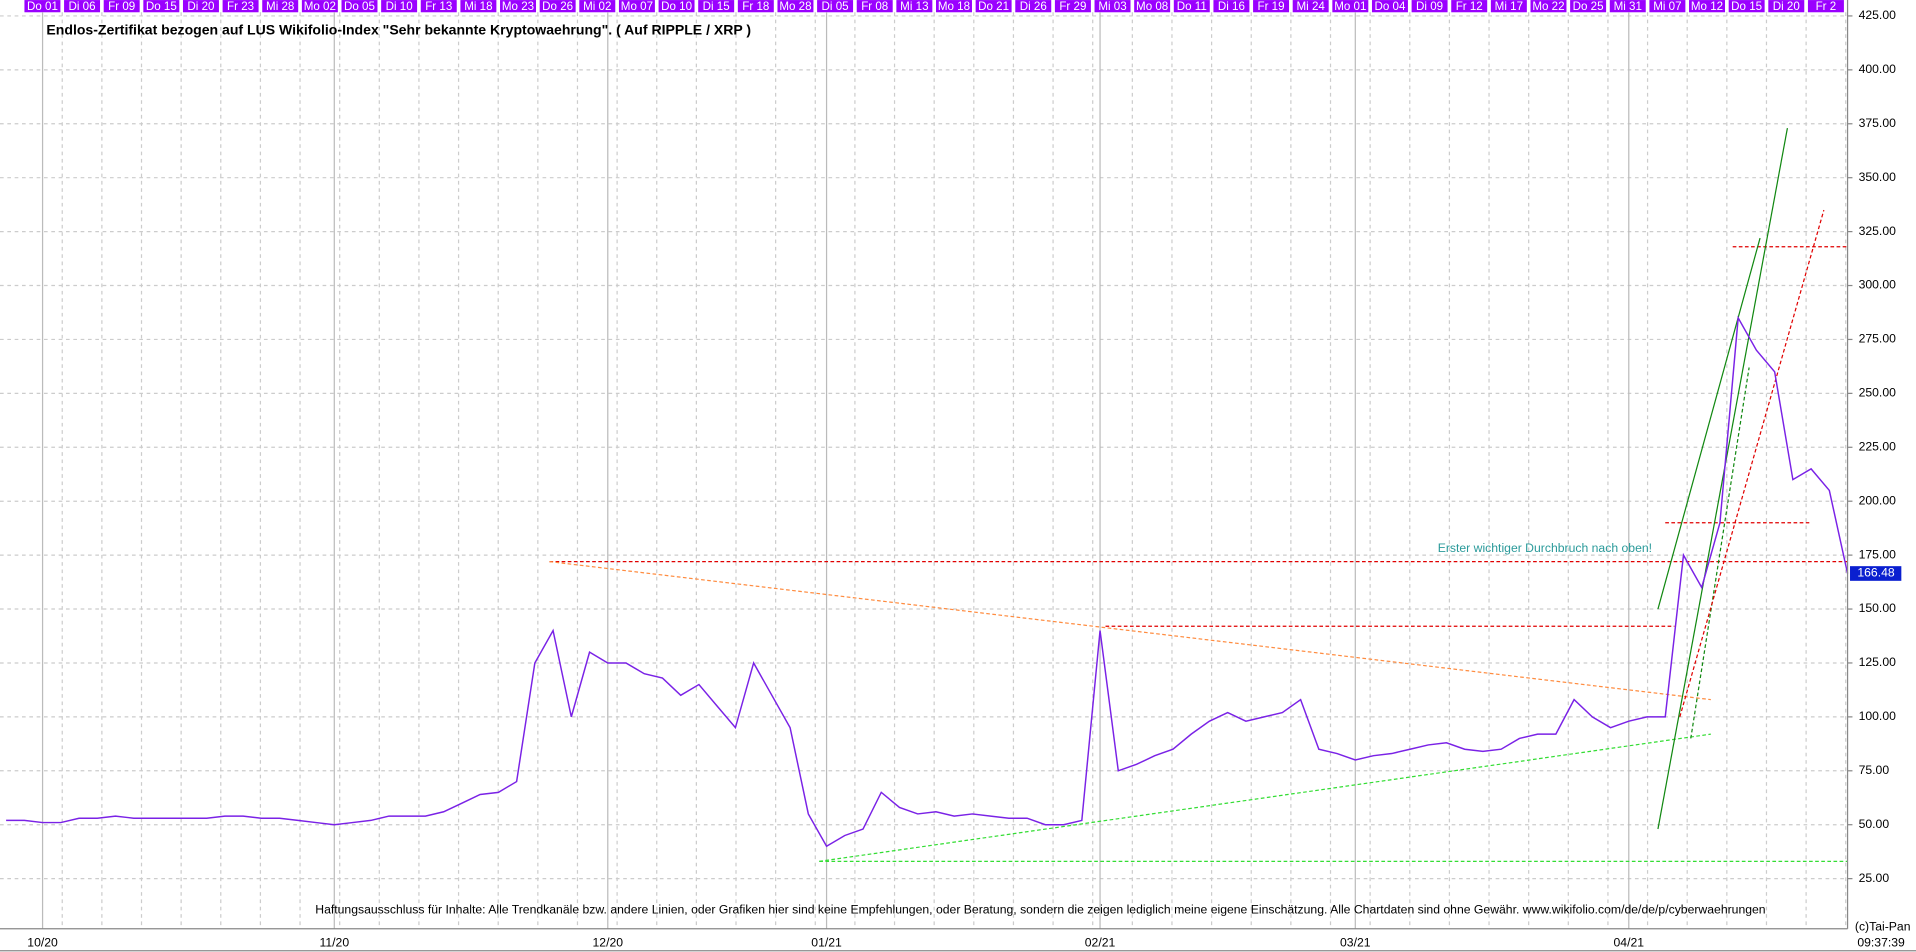  I want to click on y-tick-label: 325.00, so click(1878, 231).